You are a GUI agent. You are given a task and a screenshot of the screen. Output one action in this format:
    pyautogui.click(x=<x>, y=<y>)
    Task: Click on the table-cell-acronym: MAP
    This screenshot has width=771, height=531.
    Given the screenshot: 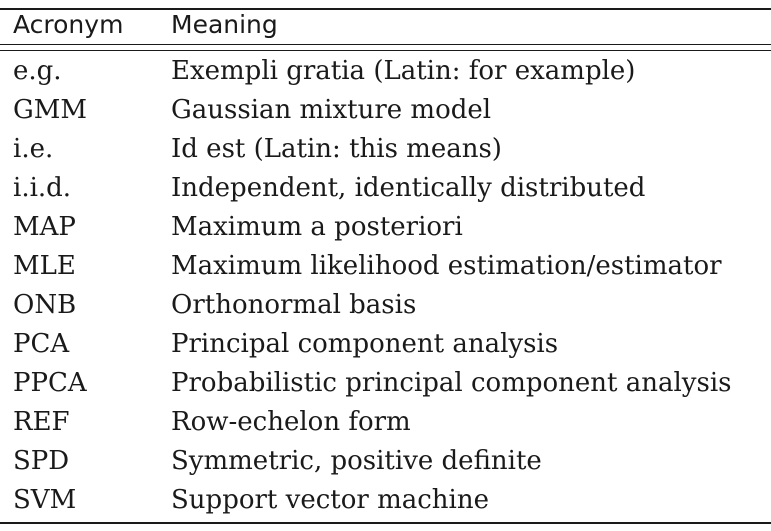 What is the action you would take?
    pyautogui.click(x=44, y=227)
    